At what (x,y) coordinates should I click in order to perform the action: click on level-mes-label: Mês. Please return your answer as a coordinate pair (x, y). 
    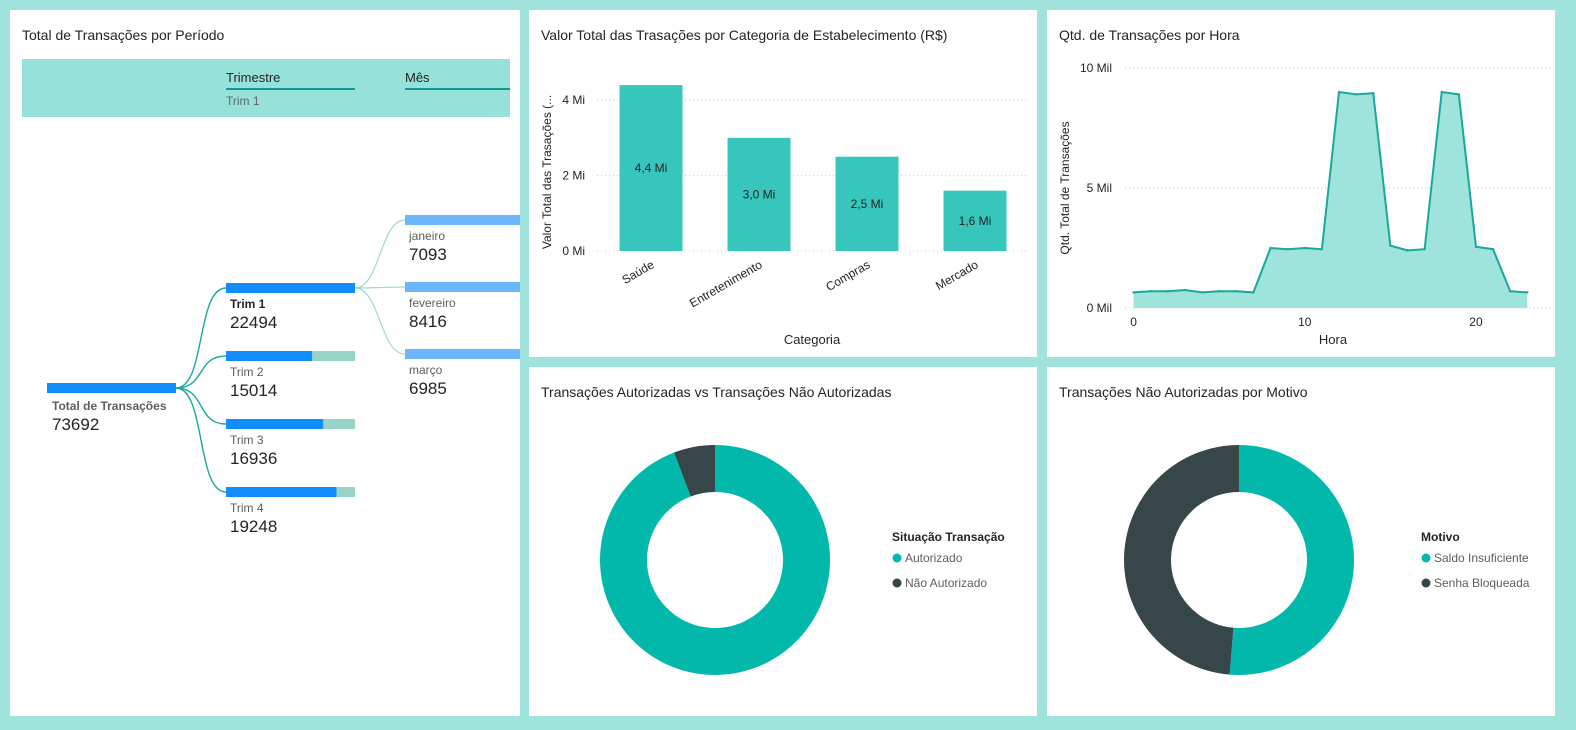
    Looking at the image, I should click on (417, 77).